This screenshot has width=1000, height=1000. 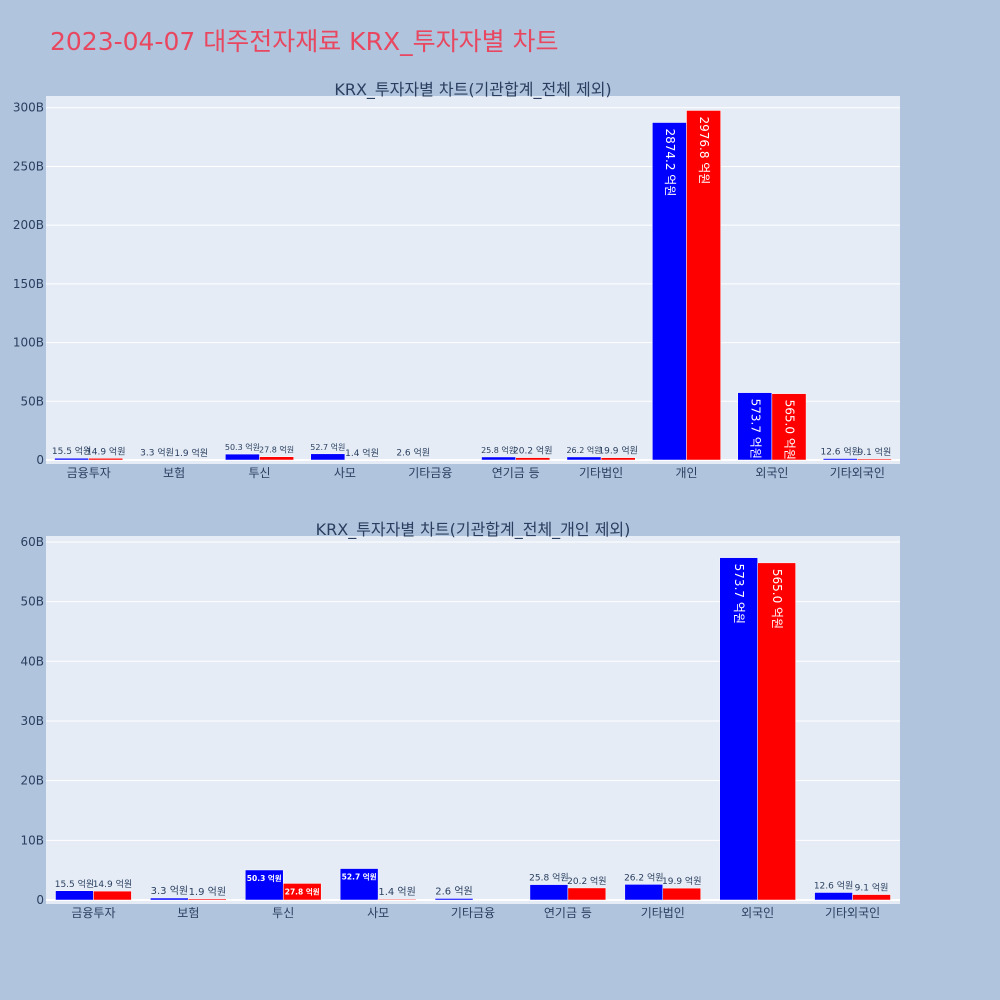 What do you see at coordinates (28, 166) in the screenshot?
I see `y-tick-label: 250B` at bounding box center [28, 166].